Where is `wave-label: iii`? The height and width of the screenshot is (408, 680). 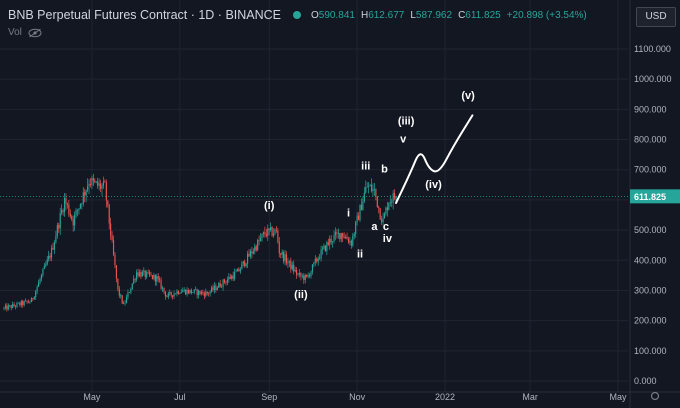
wave-label: iii is located at coordinates (365, 167).